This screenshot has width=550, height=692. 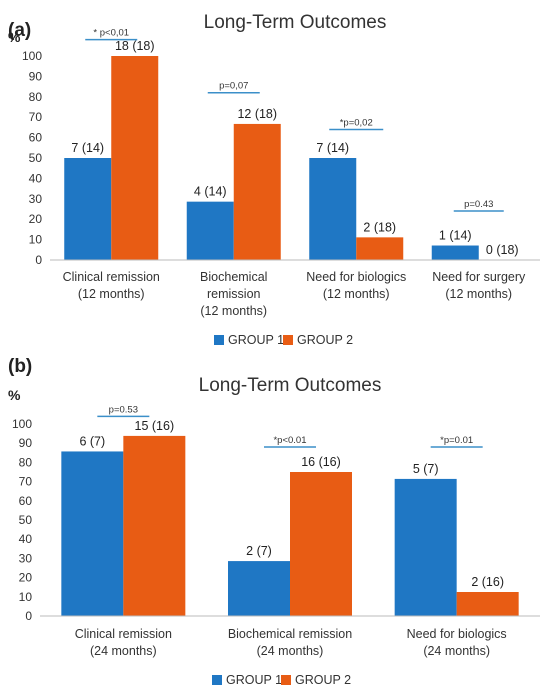 What do you see at coordinates (135, 46) in the screenshot?
I see `data-label: 18 (18)` at bounding box center [135, 46].